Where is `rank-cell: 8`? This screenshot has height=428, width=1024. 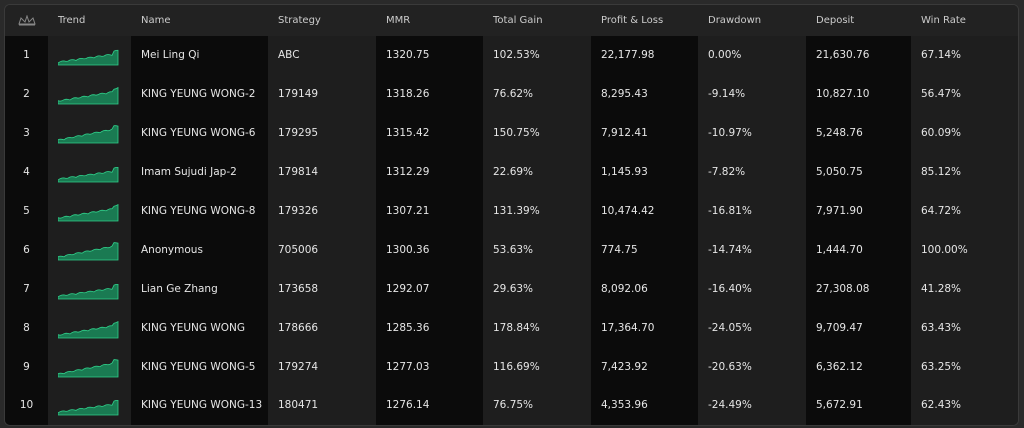 rank-cell: 8 is located at coordinates (26, 328).